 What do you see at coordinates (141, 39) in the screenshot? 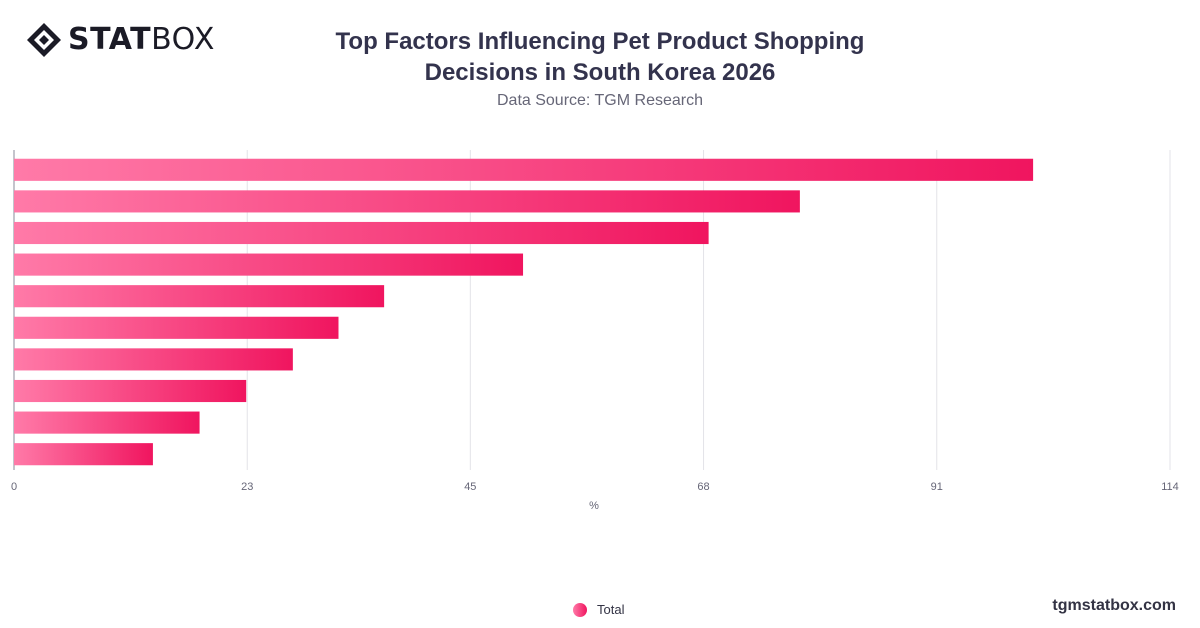
I see `logo-wordmark: STATBOX` at bounding box center [141, 39].